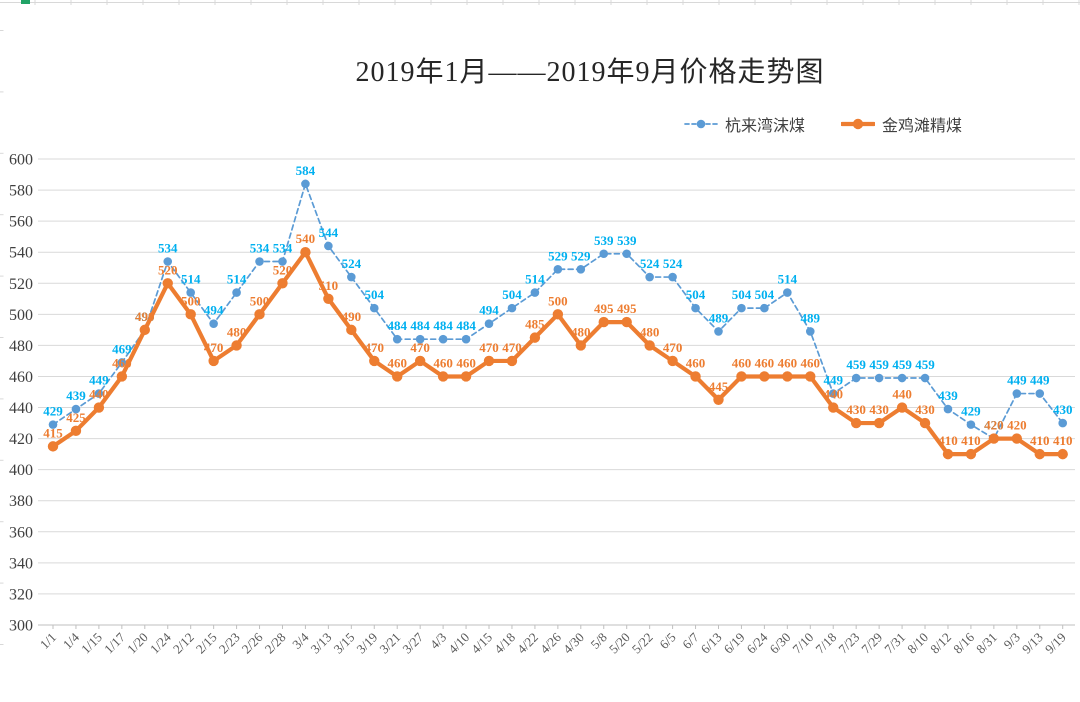  I want to click on x-tick-label: 4/30, so click(573, 643).